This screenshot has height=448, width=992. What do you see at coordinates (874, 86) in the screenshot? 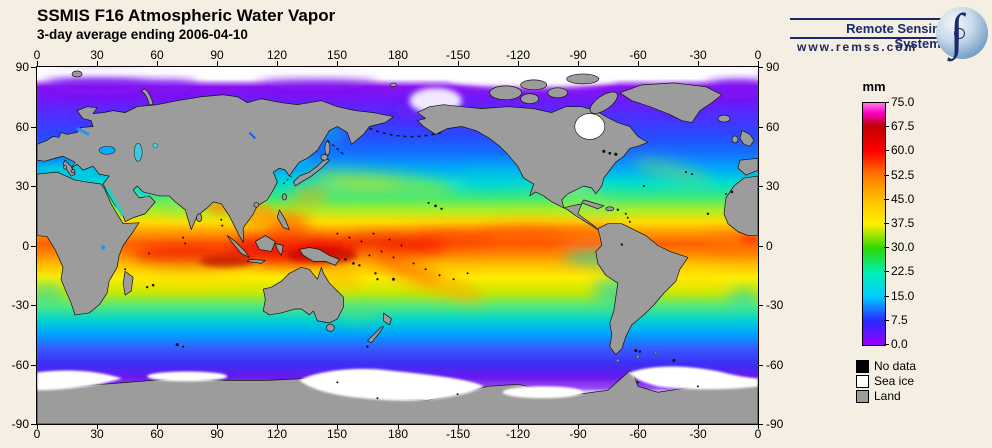
I see `colorbar-unit-label: mm` at bounding box center [874, 86].